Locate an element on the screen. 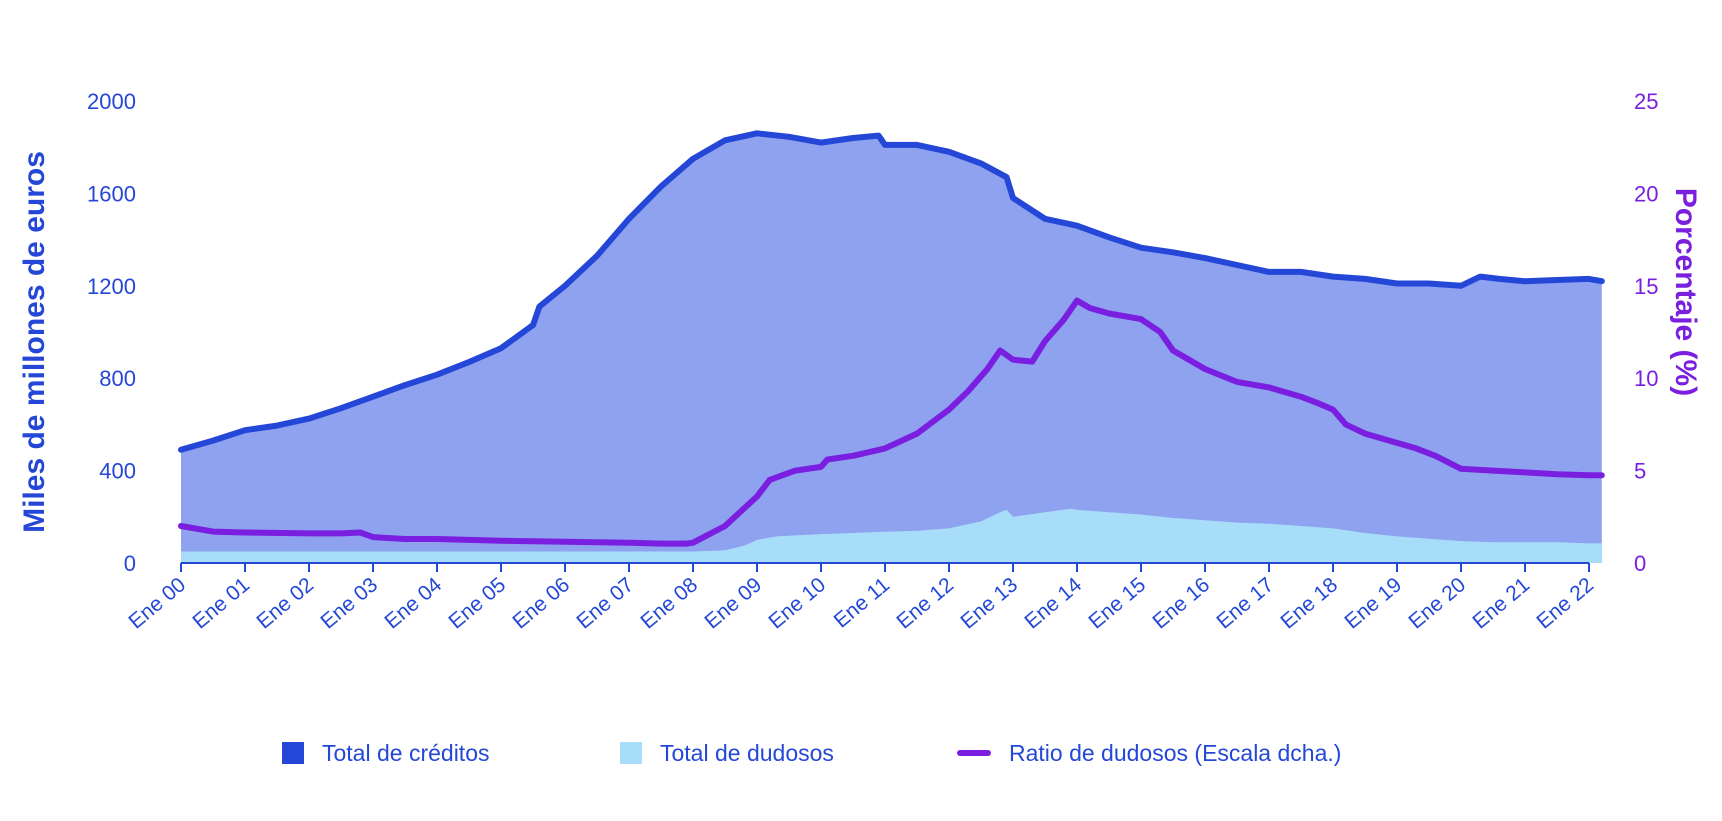  x-tick-label: Ene 17 is located at coordinates (1245, 603).